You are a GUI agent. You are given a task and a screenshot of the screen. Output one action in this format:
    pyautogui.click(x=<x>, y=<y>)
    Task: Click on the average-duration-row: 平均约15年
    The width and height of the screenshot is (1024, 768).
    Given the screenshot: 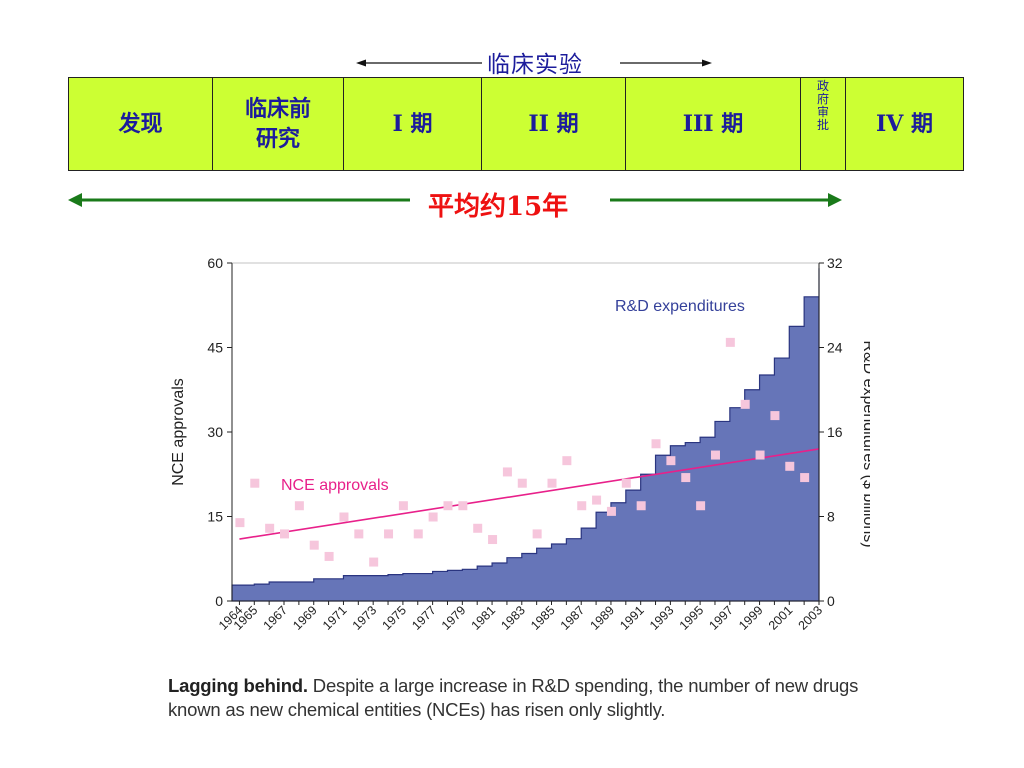 What is the action you would take?
    pyautogui.click(x=512, y=202)
    